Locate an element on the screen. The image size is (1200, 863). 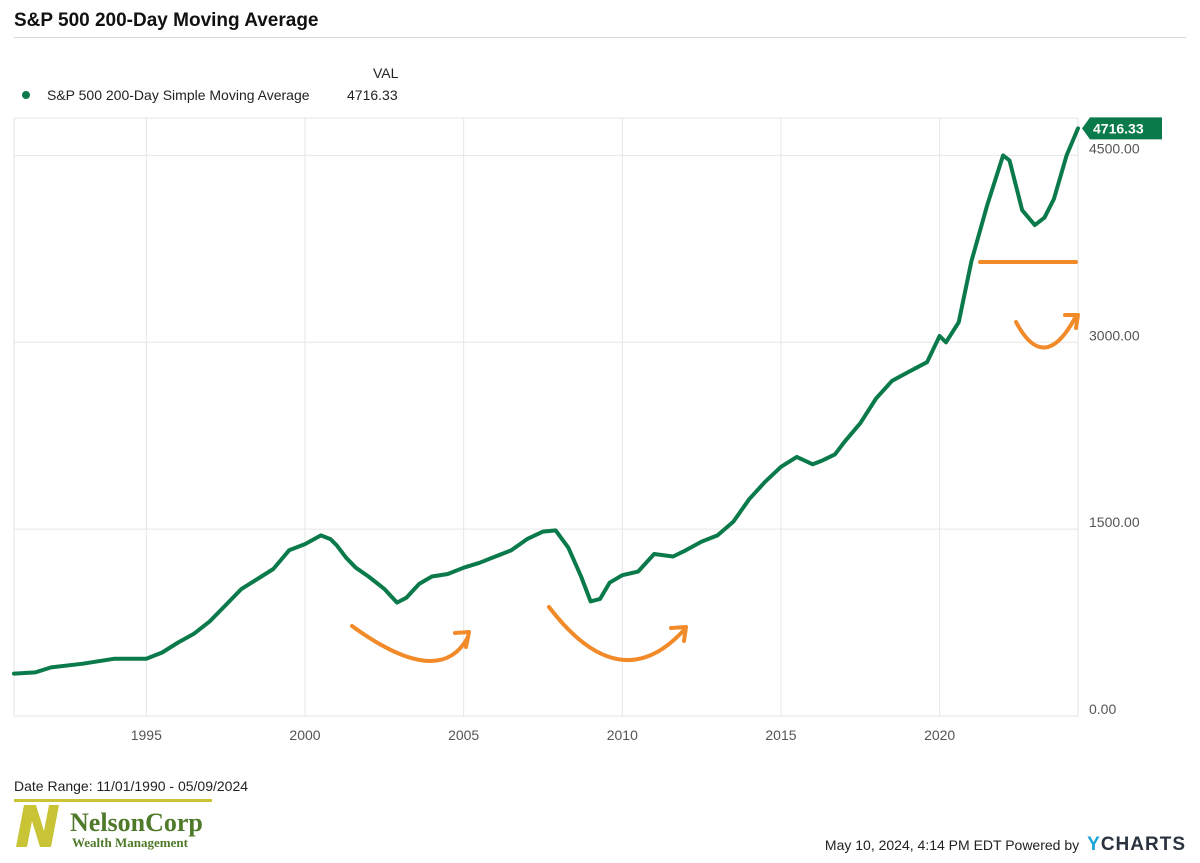
annotation-arrow-2008 is located at coordinates (616, 634).